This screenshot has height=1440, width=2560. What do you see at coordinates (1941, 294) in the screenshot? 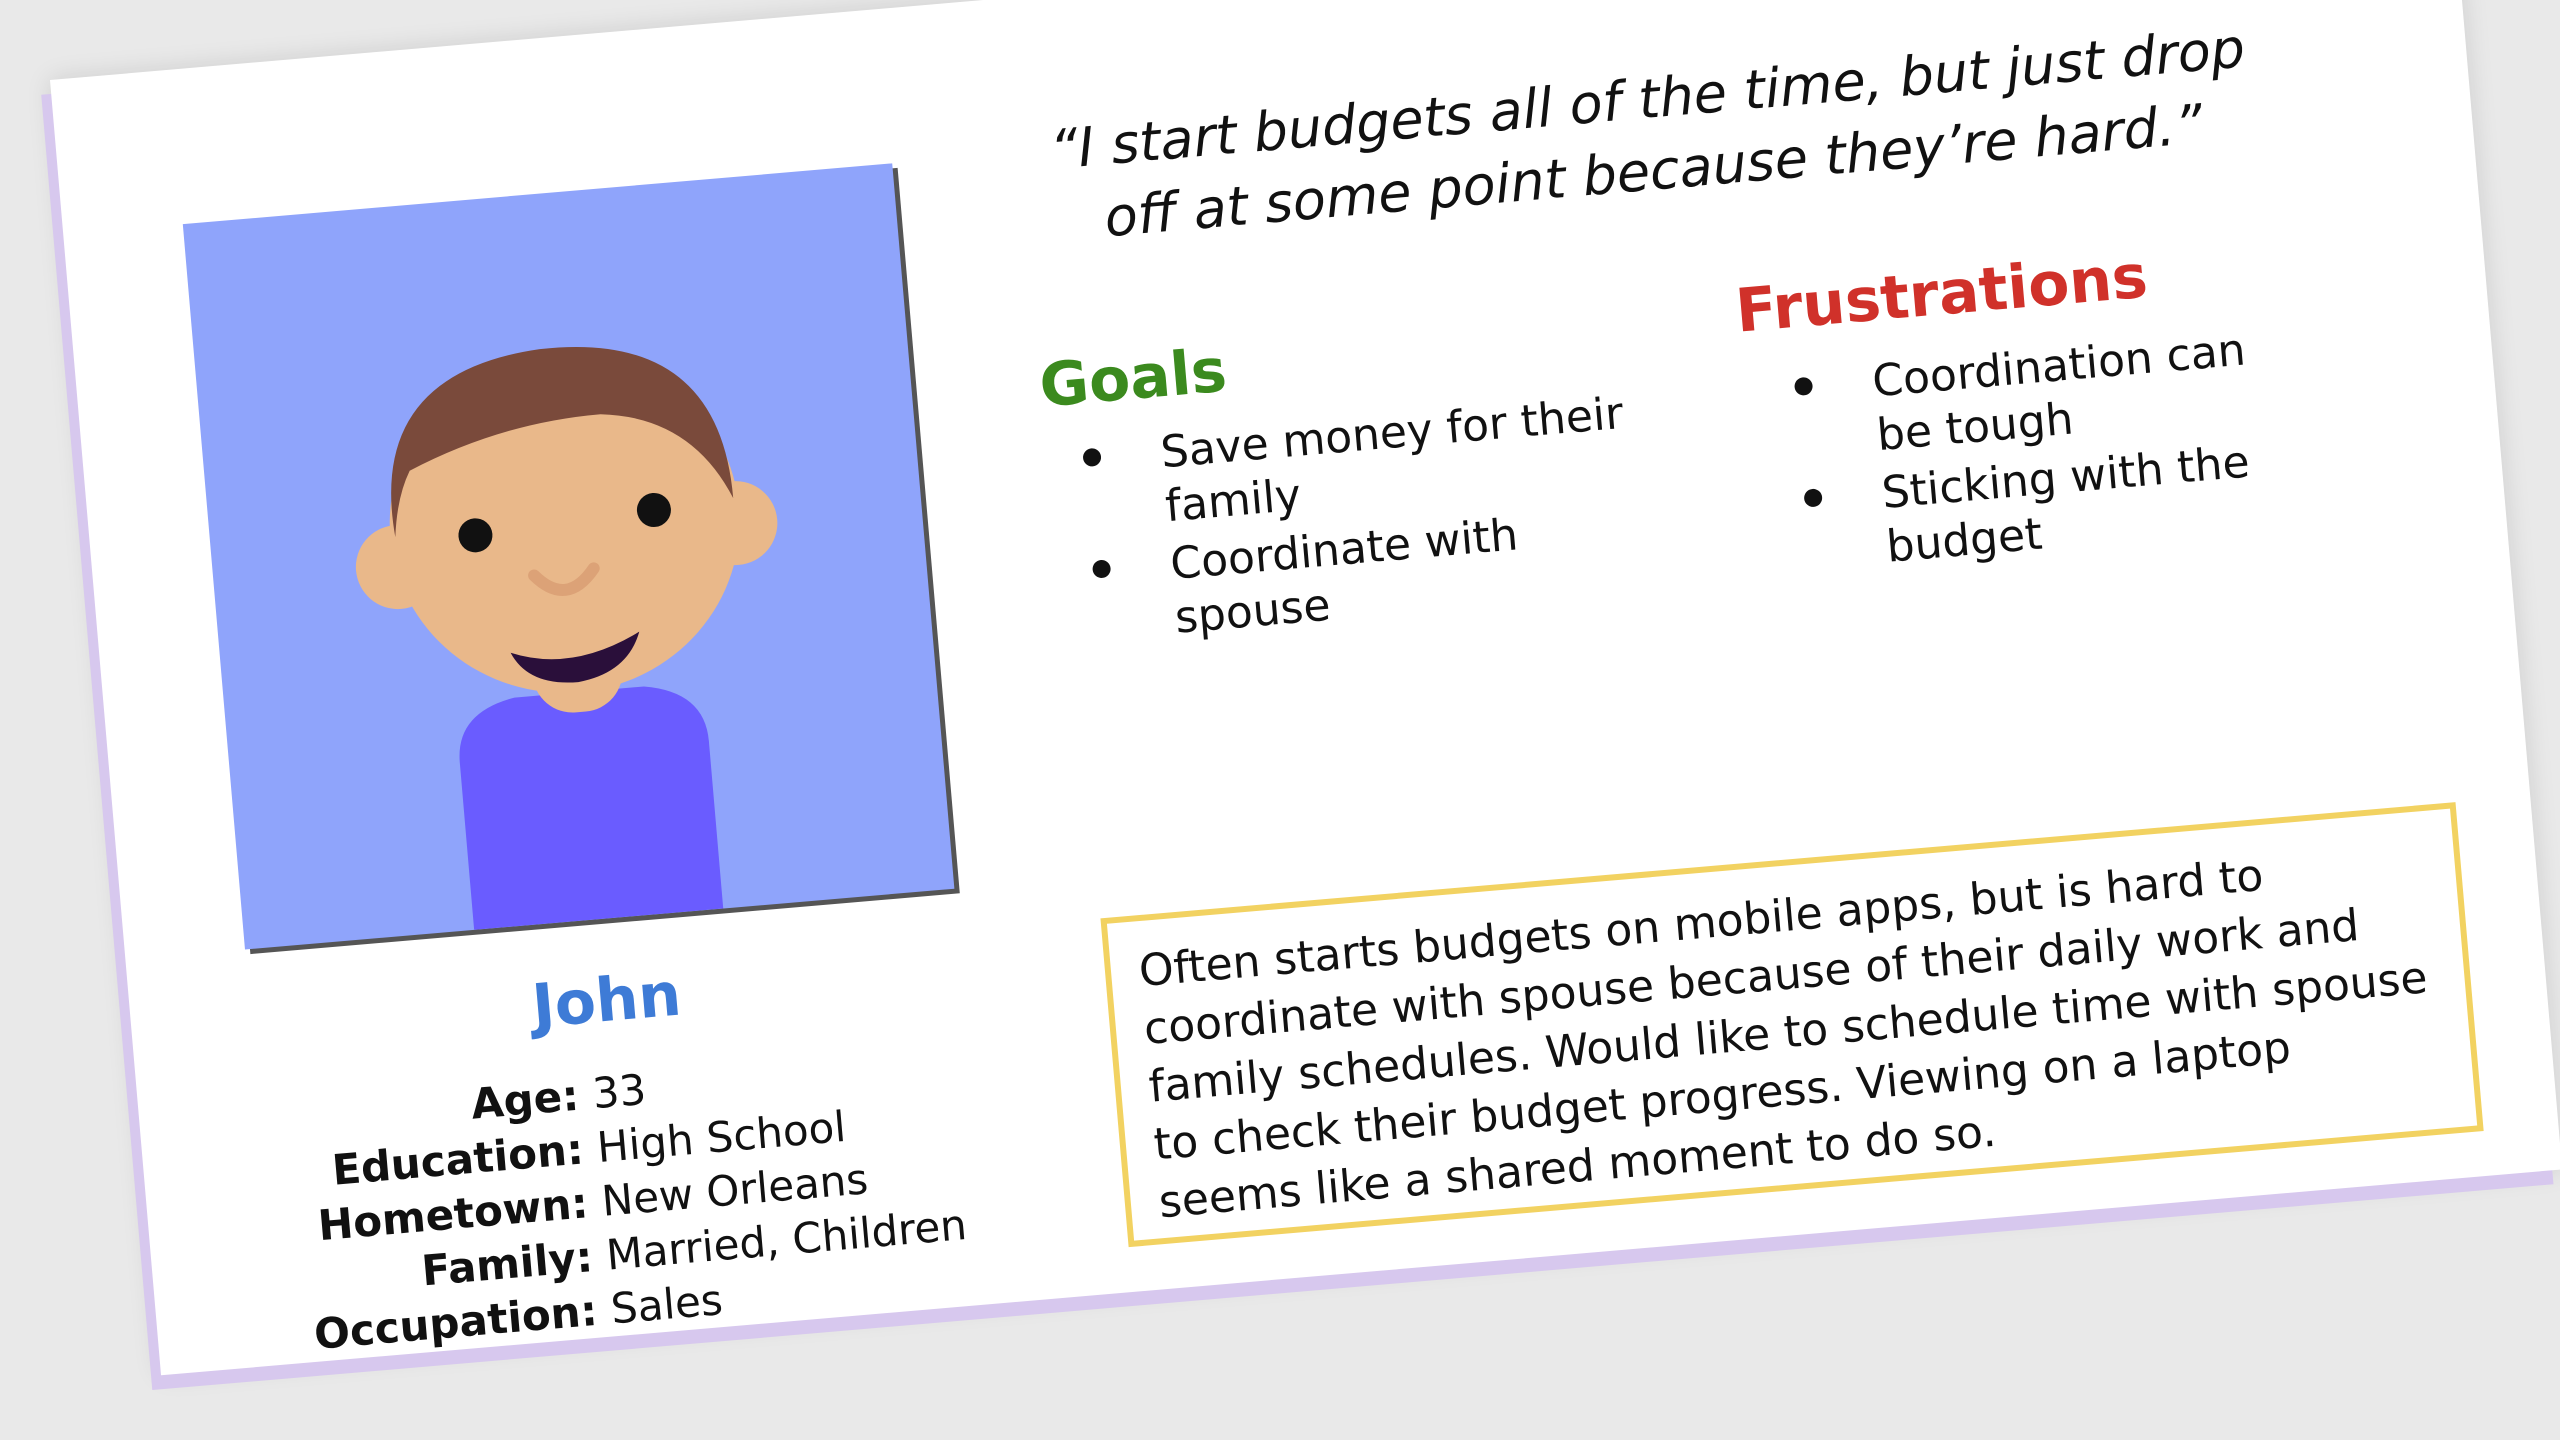
I see `frustrations-heading: Frustrations` at bounding box center [1941, 294].